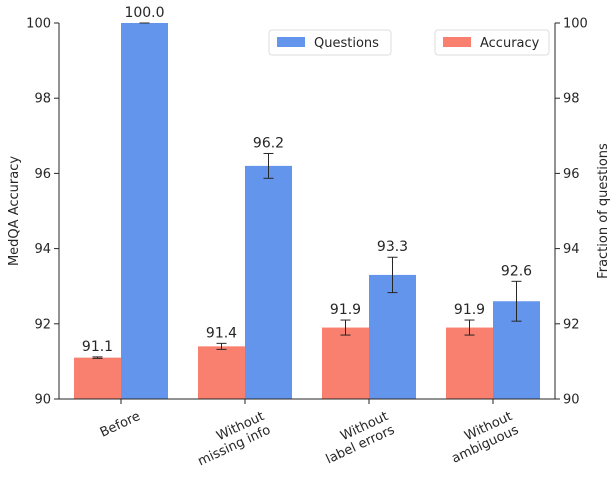  What do you see at coordinates (42, 324) in the screenshot?
I see `y-tick-label-left-1: 92` at bounding box center [42, 324].